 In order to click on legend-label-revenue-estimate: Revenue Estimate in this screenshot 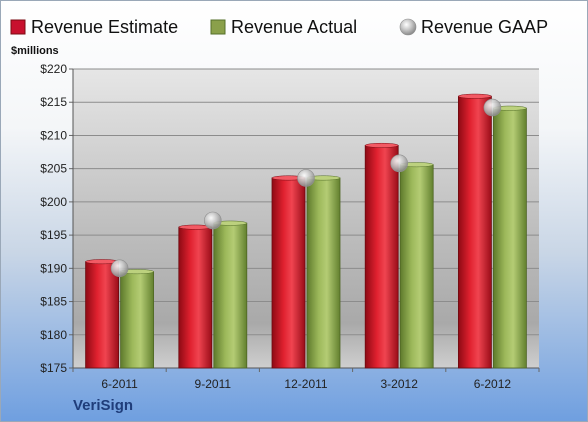, I will do `click(104, 27)`.